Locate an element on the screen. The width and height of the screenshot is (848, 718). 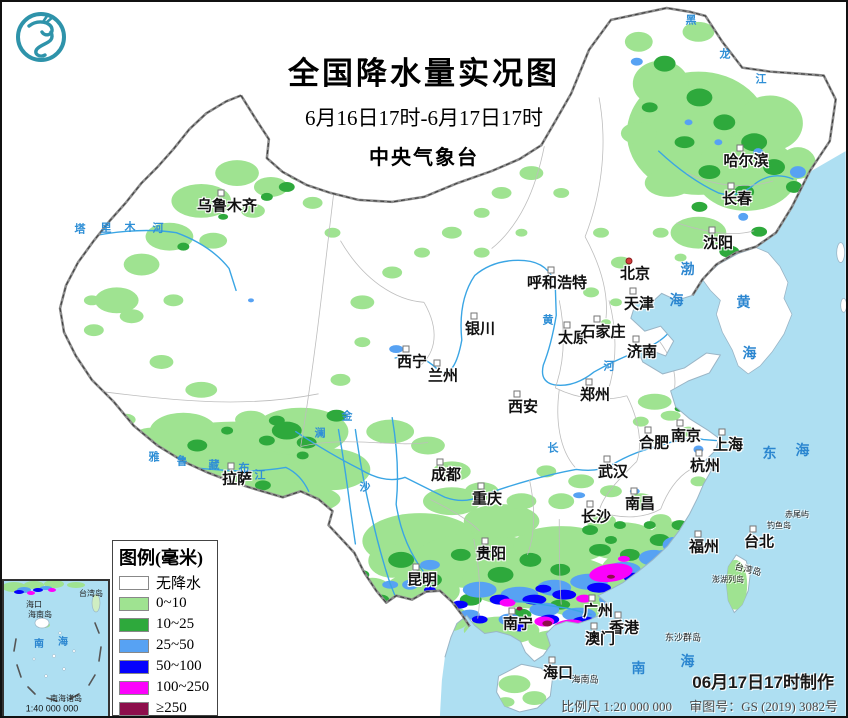
city-label: 合肥 is located at coordinates (654, 443).